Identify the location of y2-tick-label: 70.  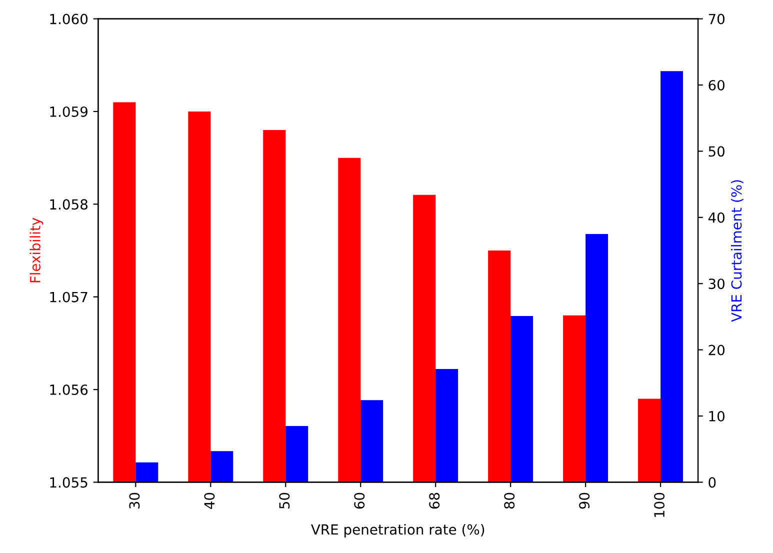
(716, 19).